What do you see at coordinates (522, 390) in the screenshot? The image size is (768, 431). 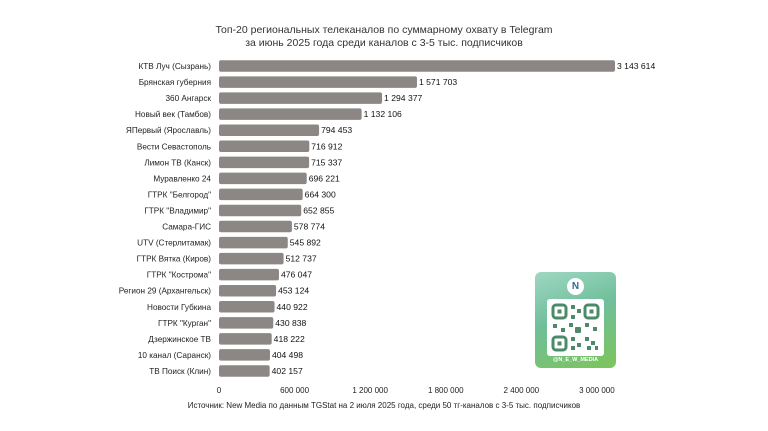 I see `x-tick-label: 2 400 000` at bounding box center [522, 390].